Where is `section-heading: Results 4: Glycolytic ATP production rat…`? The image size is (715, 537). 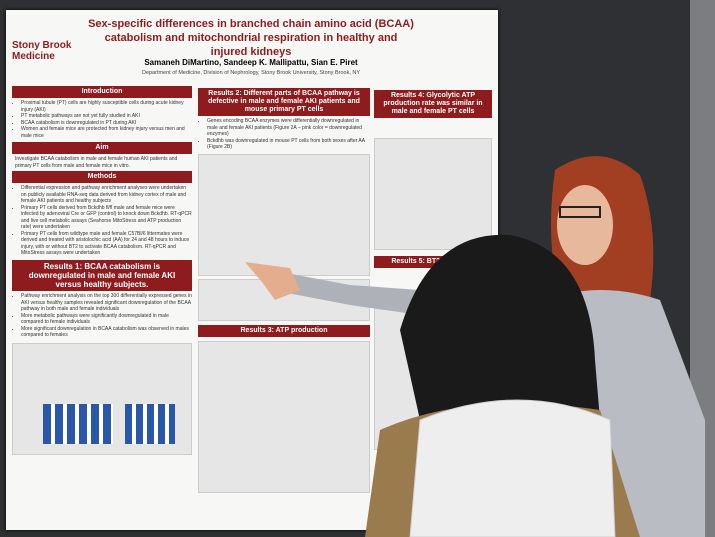 section-heading: Results 4: Glycolytic ATP production rat… is located at coordinates (433, 104).